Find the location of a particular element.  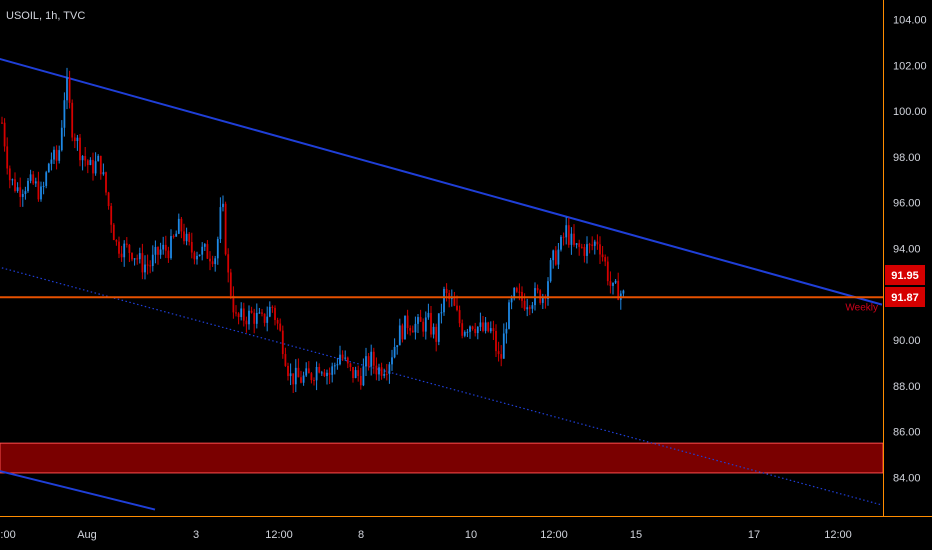

supply-demand-zone is located at coordinates (442, 458).